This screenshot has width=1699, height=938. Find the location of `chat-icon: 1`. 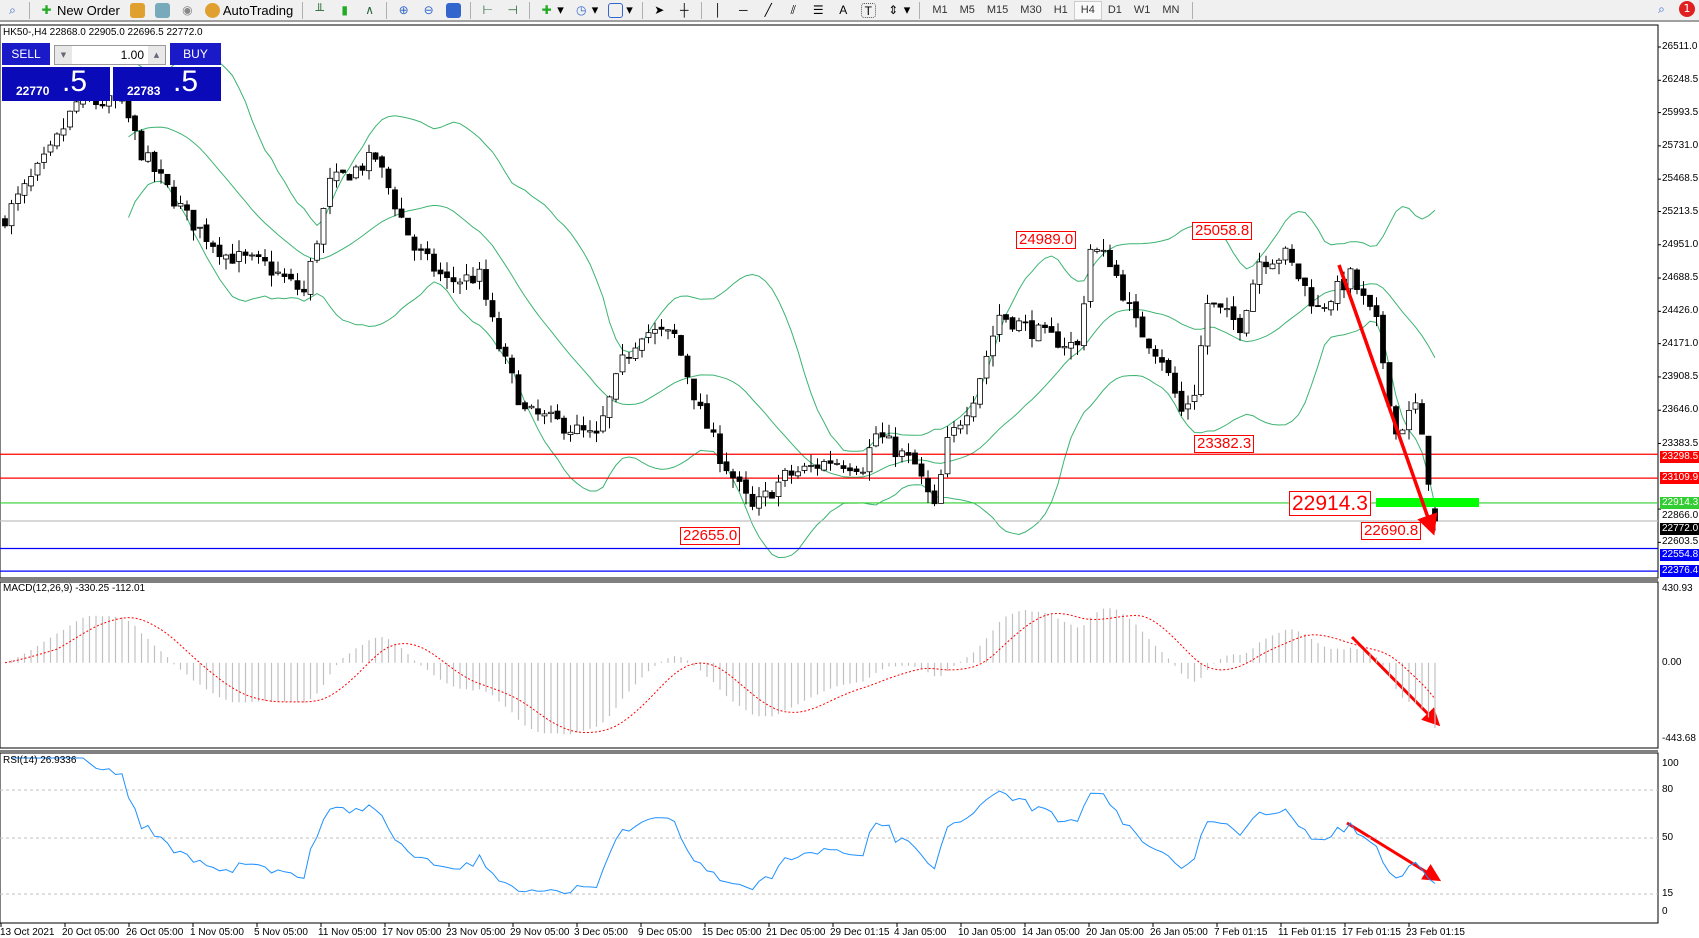

chat-icon: 1 is located at coordinates (1687, 9).